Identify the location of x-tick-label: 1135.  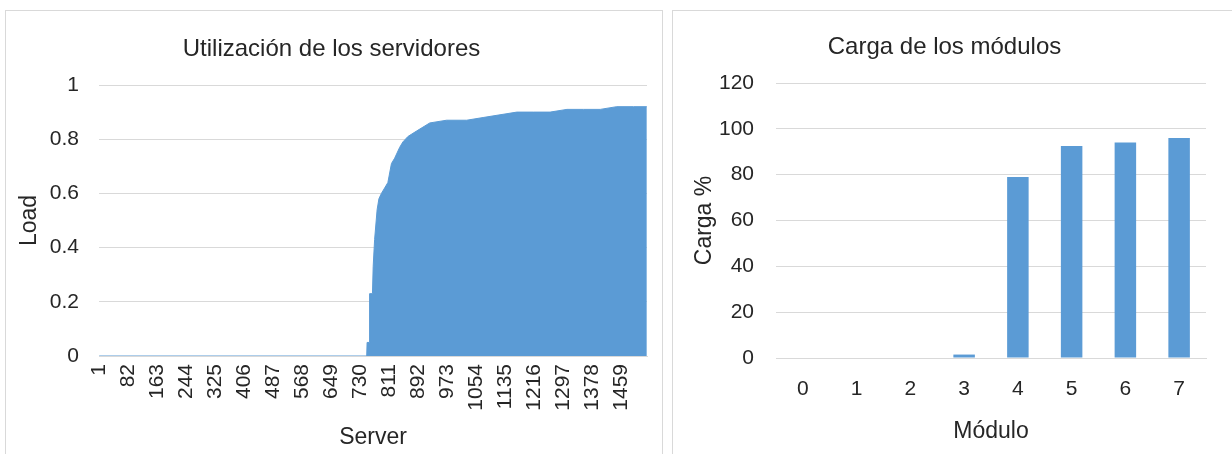
(504, 387).